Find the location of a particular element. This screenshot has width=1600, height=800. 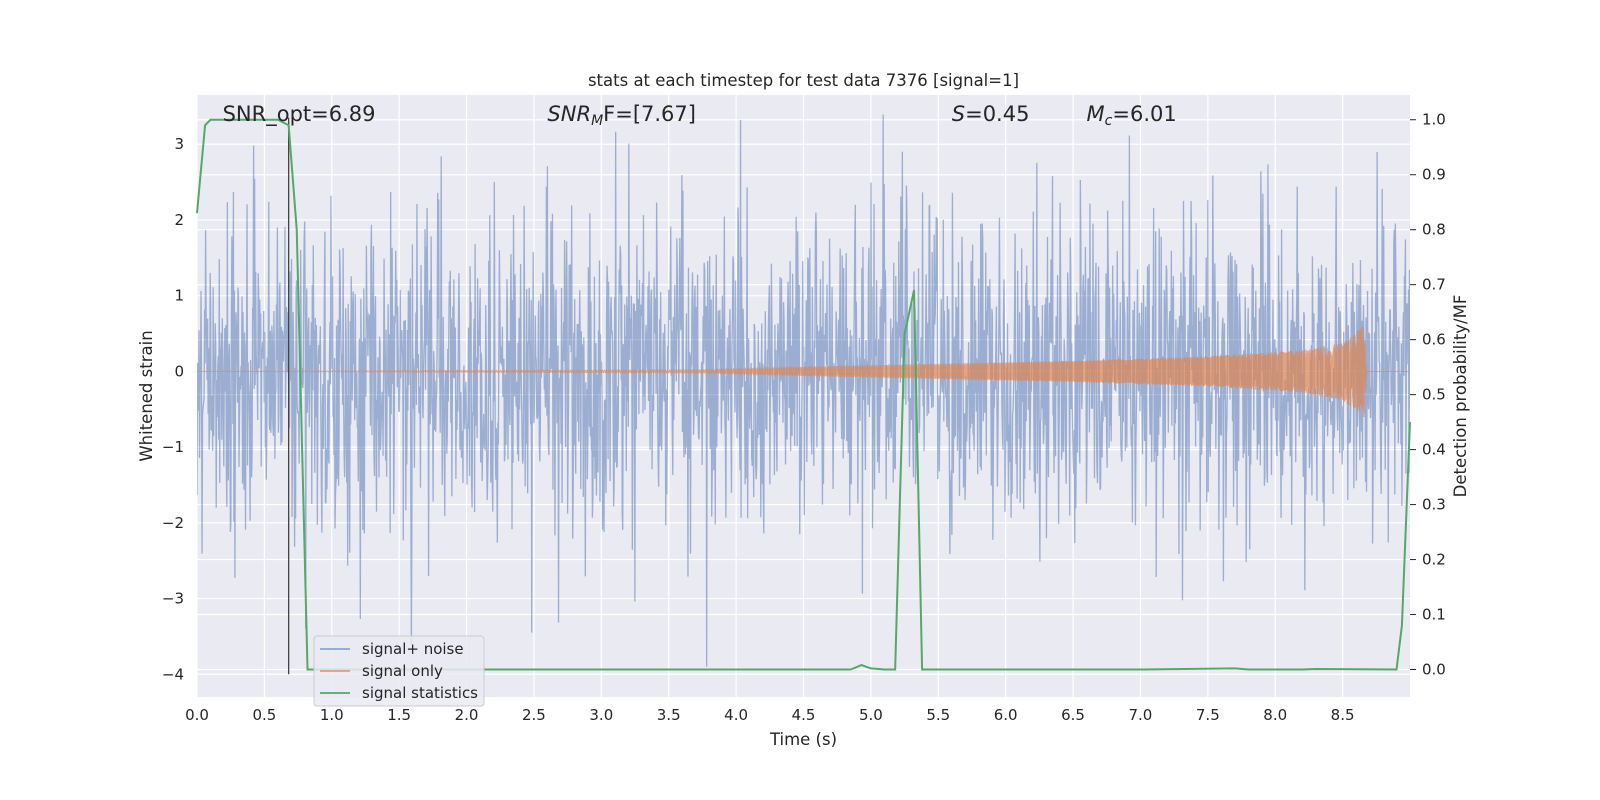

x-tick-label-12: 6.0 is located at coordinates (1006, 715).